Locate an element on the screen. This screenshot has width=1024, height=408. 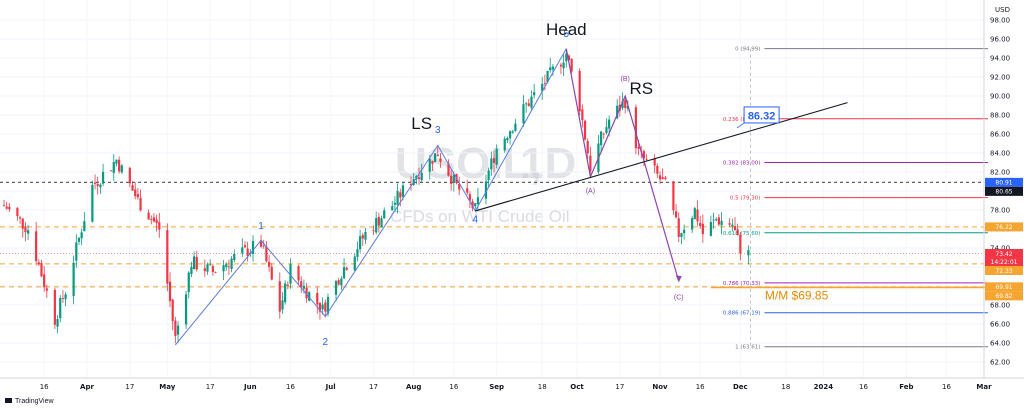
time-tick-label: May is located at coordinates (167, 387).